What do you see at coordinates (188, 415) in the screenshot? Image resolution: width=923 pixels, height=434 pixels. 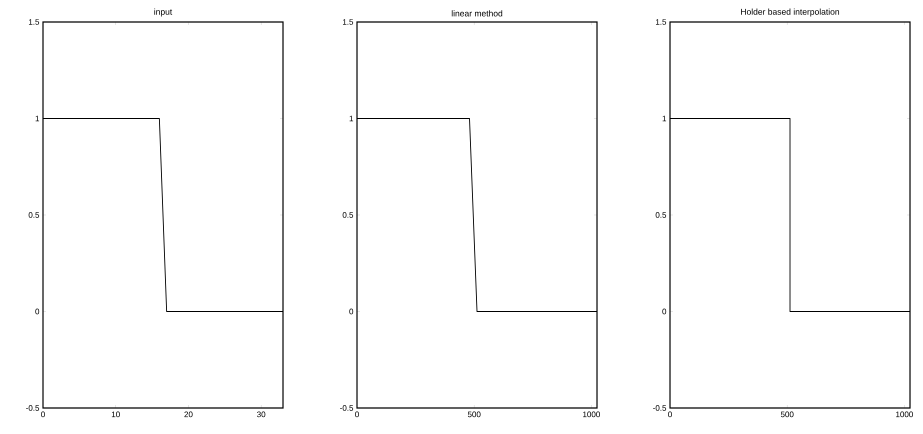 I see `x-tick-label: 20` at bounding box center [188, 415].